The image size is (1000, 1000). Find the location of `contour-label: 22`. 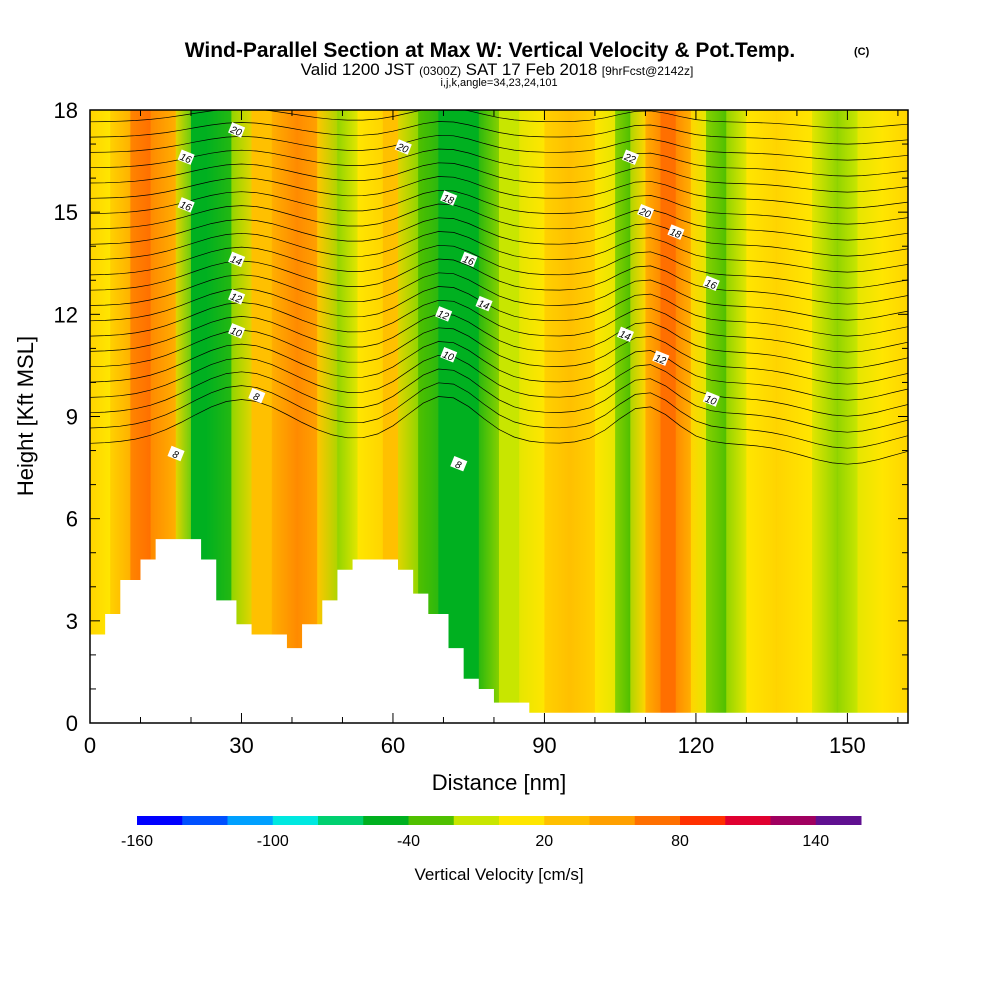

contour-label: 22 is located at coordinates (631, 157).